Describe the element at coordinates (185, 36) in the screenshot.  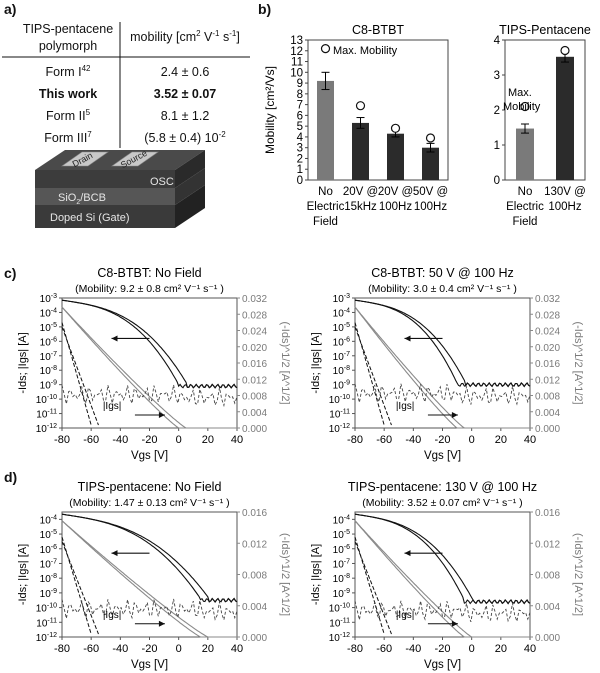
I see `table-header-col2: mobility [cm2 V-1 s-1]` at that location.